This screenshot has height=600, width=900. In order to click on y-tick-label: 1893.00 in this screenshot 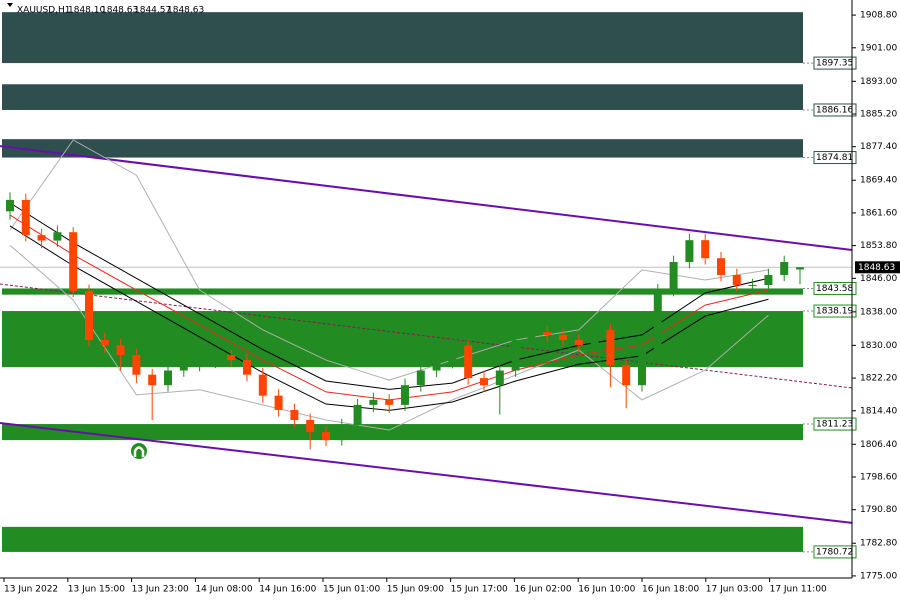, I will do `click(878, 82)`.